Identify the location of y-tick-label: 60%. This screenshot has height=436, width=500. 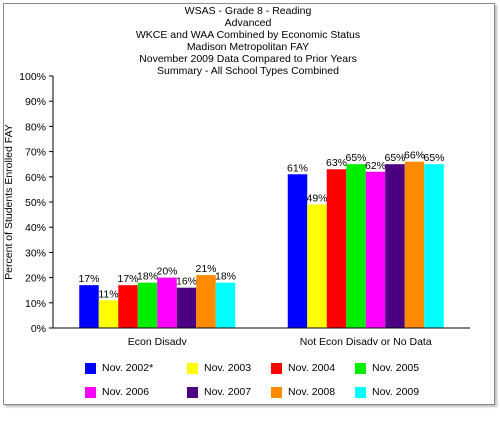
(35, 178).